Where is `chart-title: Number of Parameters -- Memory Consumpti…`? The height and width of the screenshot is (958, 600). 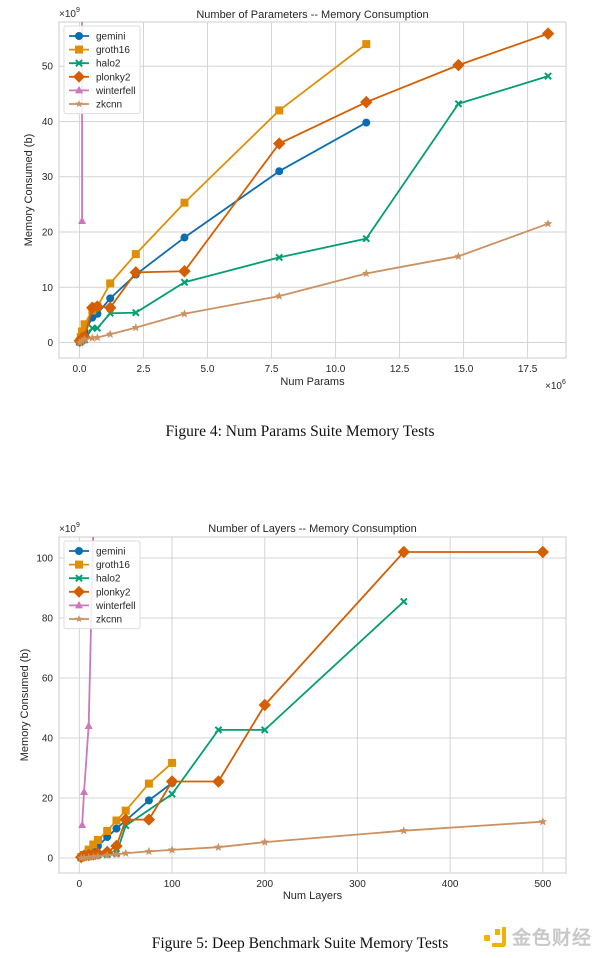
chart-title: Number of Parameters -- Memory Consumpti… is located at coordinates (312, 15).